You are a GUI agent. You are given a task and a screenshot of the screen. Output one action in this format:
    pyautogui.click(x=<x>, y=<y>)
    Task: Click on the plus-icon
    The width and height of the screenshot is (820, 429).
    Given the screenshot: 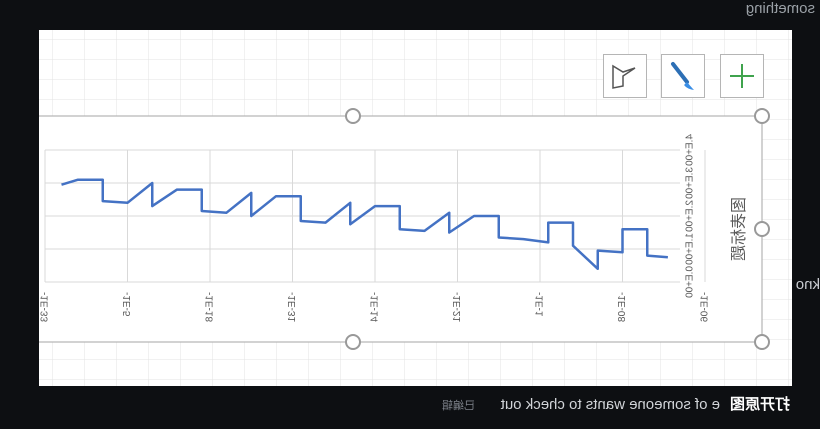 What is the action you would take?
    pyautogui.click(x=742, y=76)
    